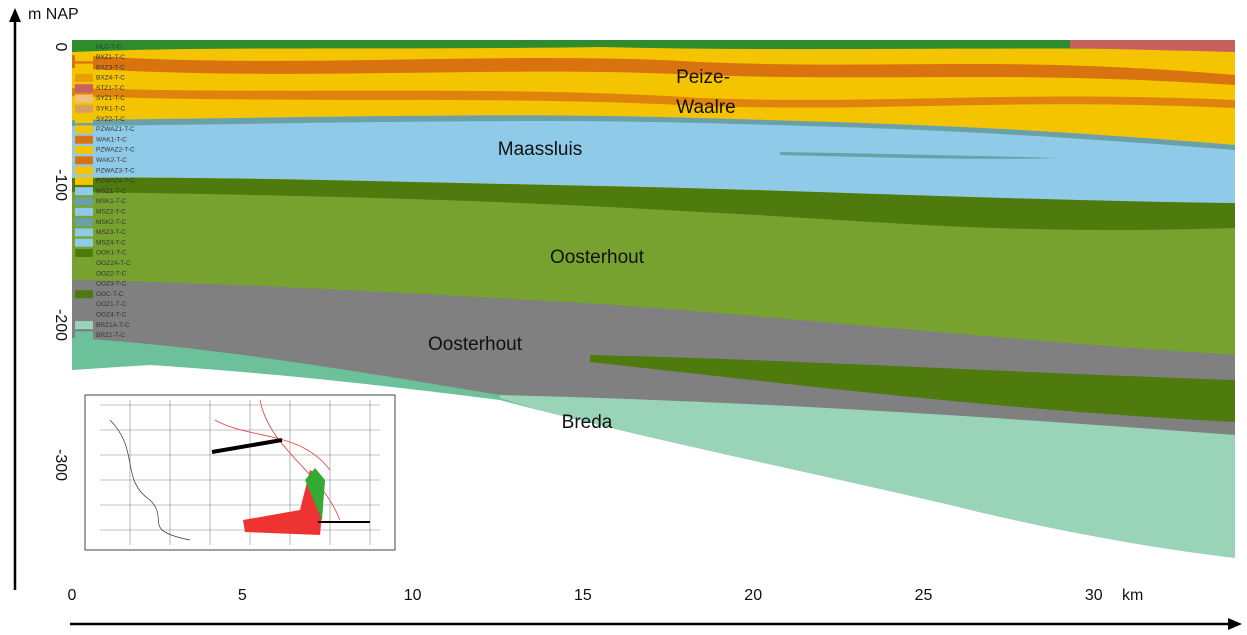 The width and height of the screenshot is (1247, 635). Describe the element at coordinates (111, 242) in the screenshot. I see `legend-label: MSZ4-T-C` at that location.